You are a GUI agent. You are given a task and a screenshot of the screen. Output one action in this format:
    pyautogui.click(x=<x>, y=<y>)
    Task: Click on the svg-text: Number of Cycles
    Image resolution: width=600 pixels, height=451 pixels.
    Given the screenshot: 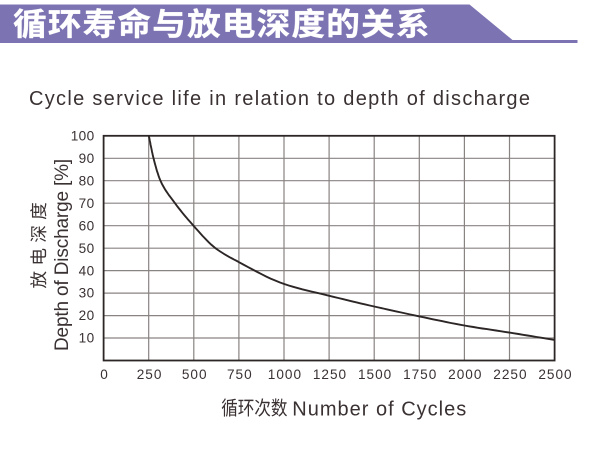 What is the action you would take?
    pyautogui.click(x=379, y=409)
    